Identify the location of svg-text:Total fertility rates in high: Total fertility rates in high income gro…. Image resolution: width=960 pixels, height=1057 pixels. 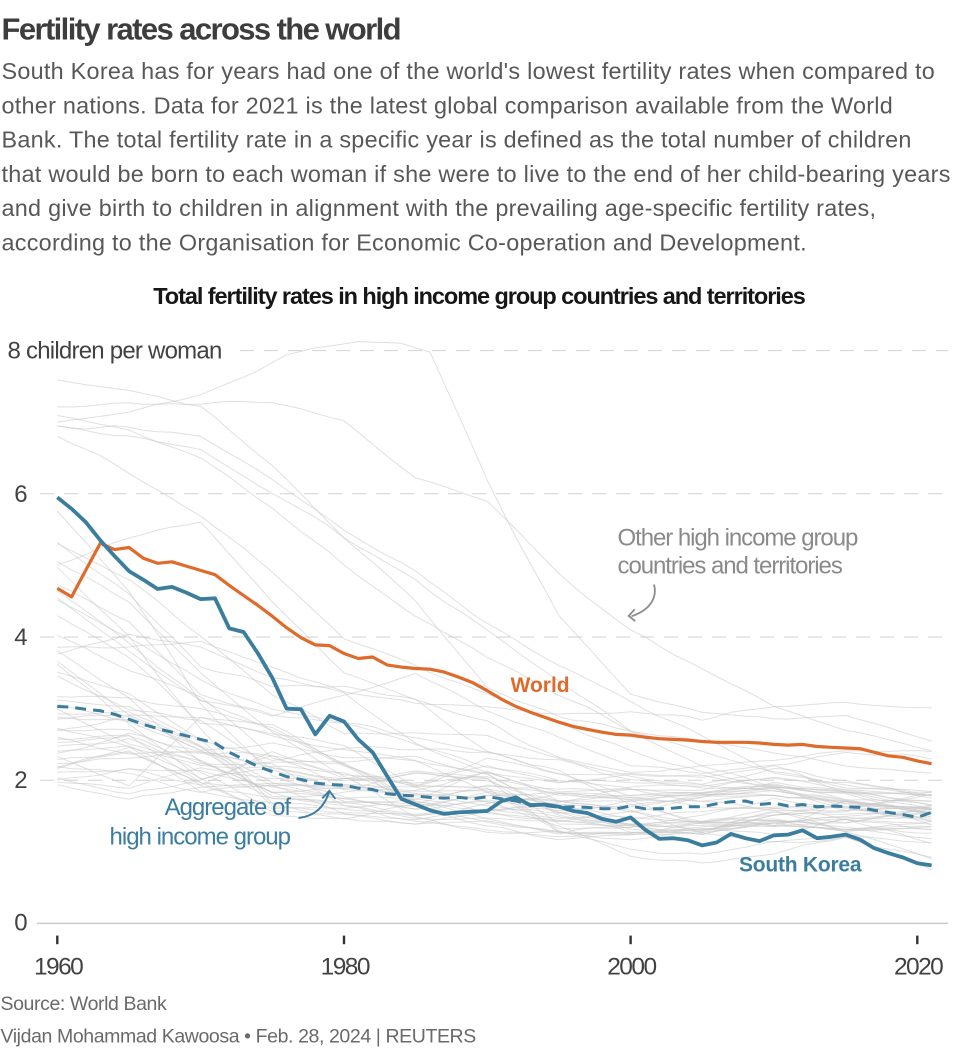
(479, 296).